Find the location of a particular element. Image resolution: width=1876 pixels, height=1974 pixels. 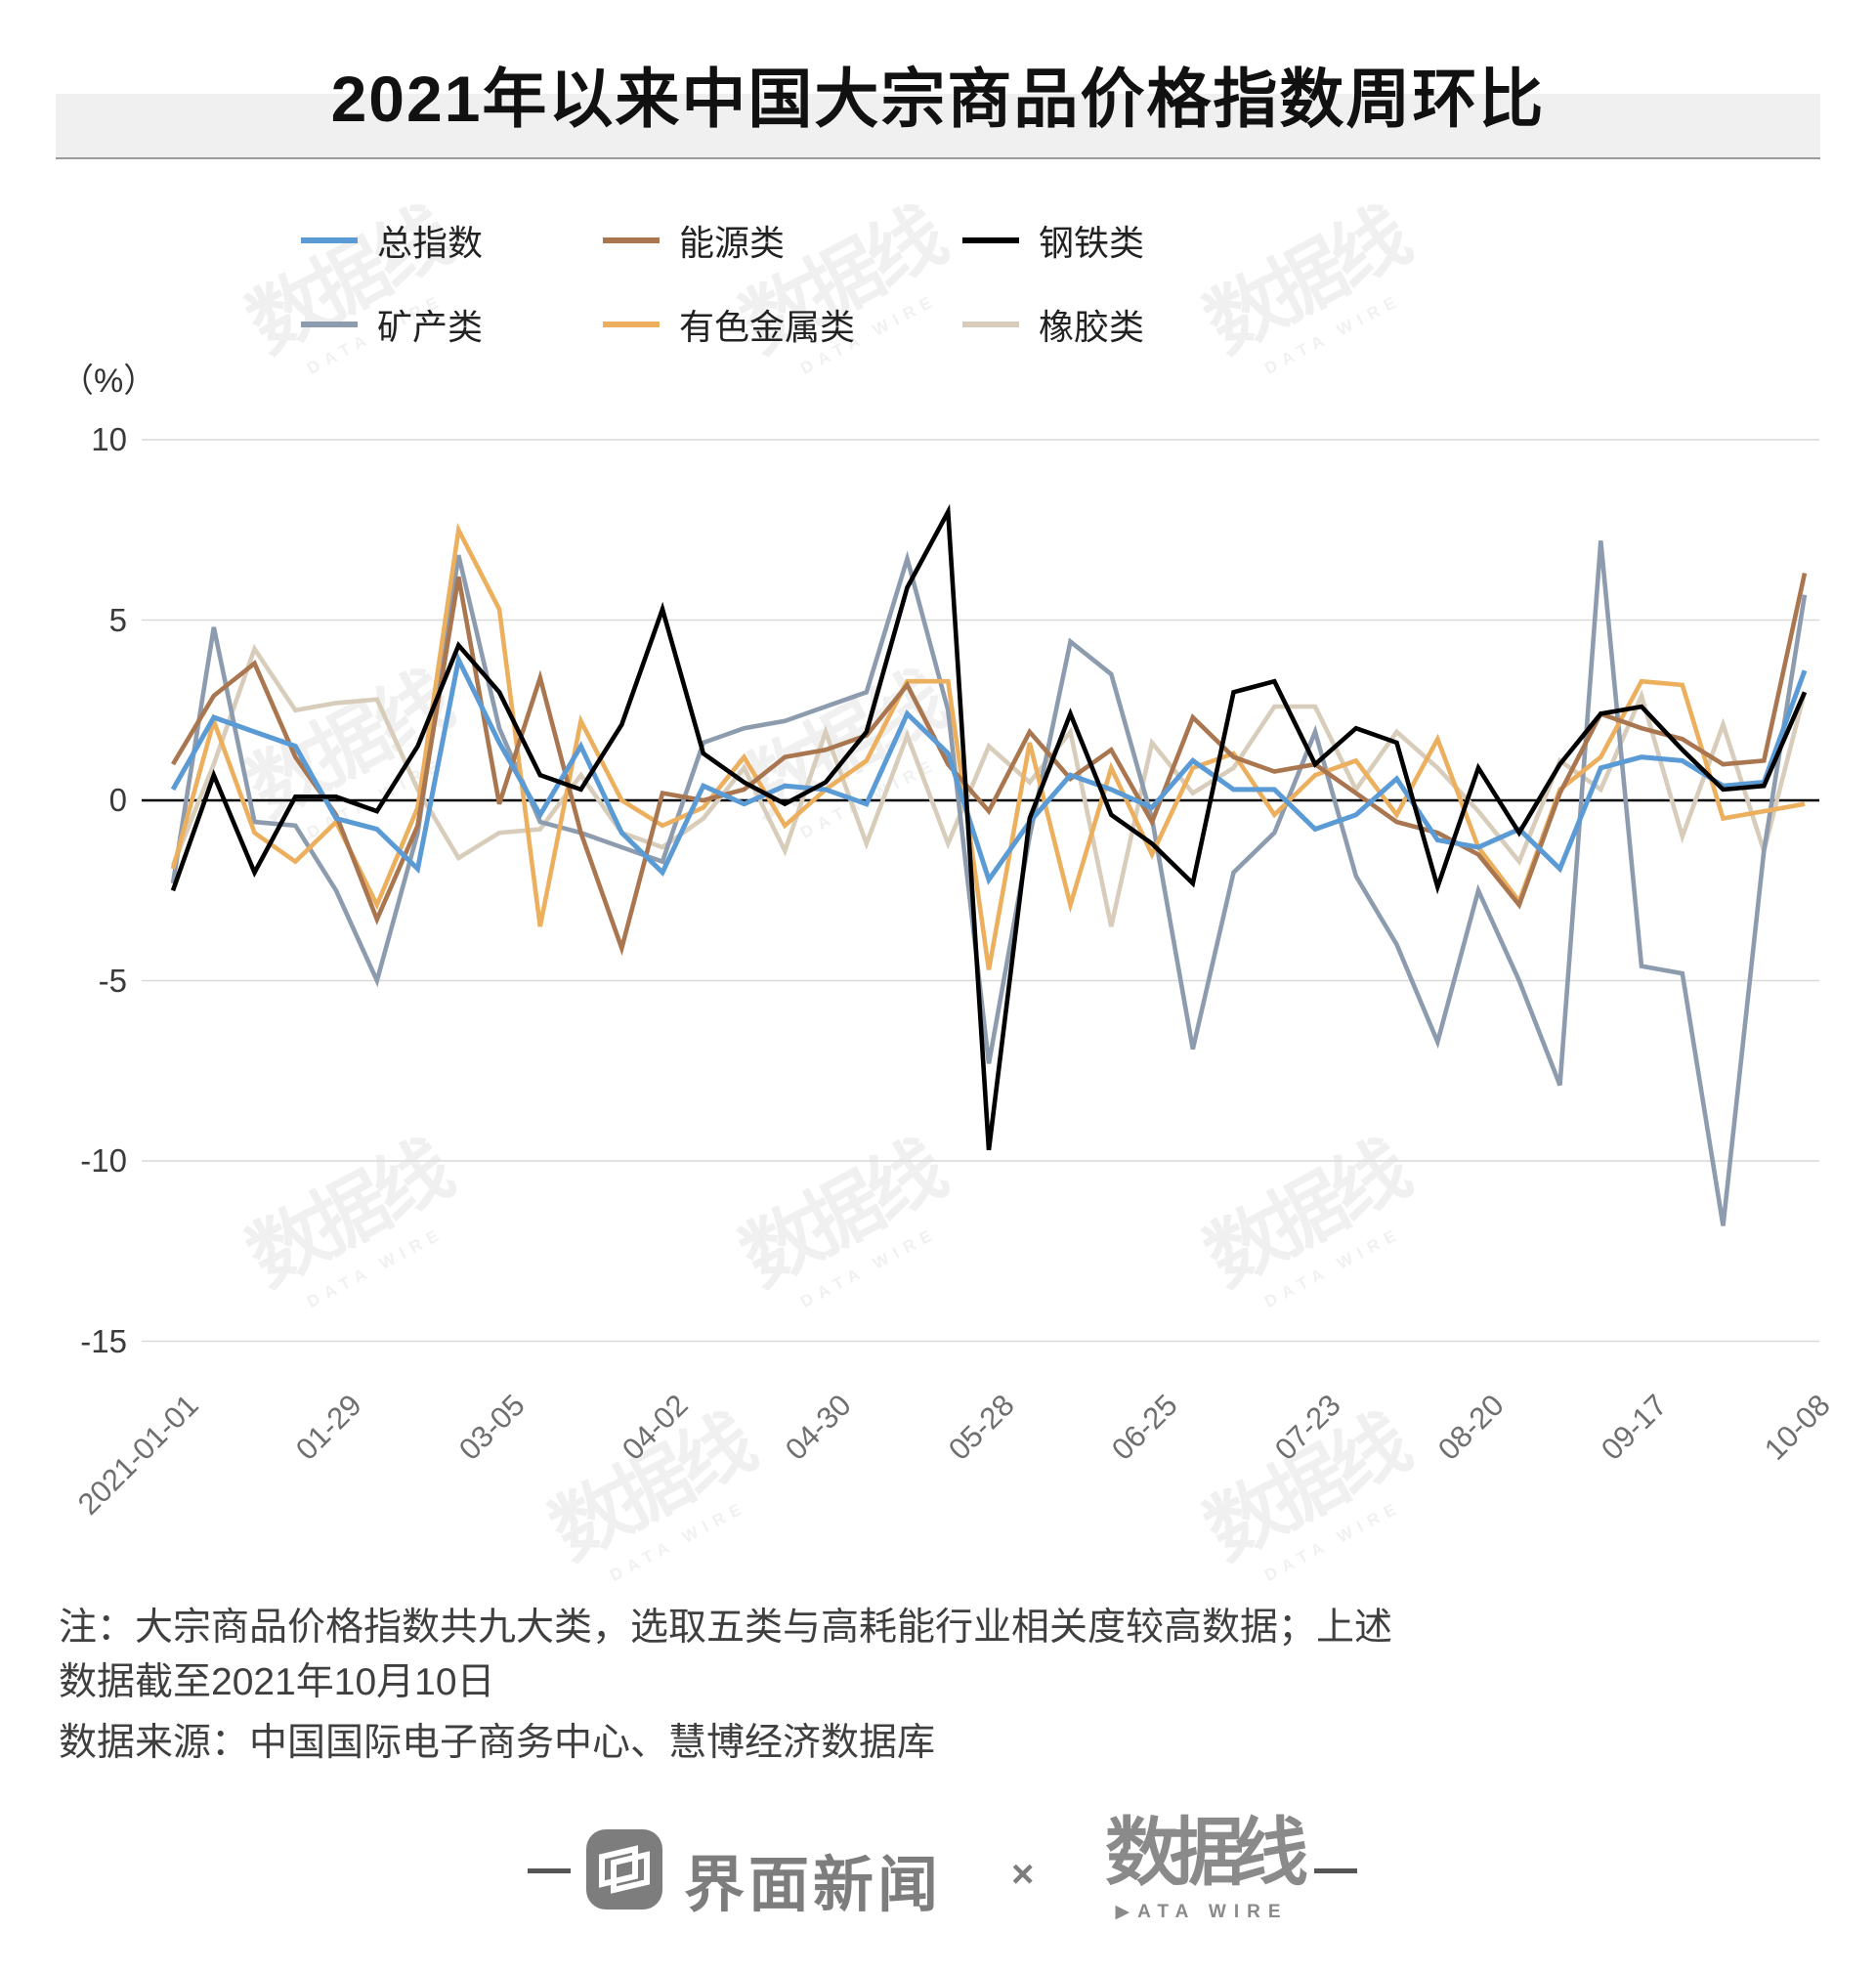

legend-label: 橡胶类 is located at coordinates (1092, 327).